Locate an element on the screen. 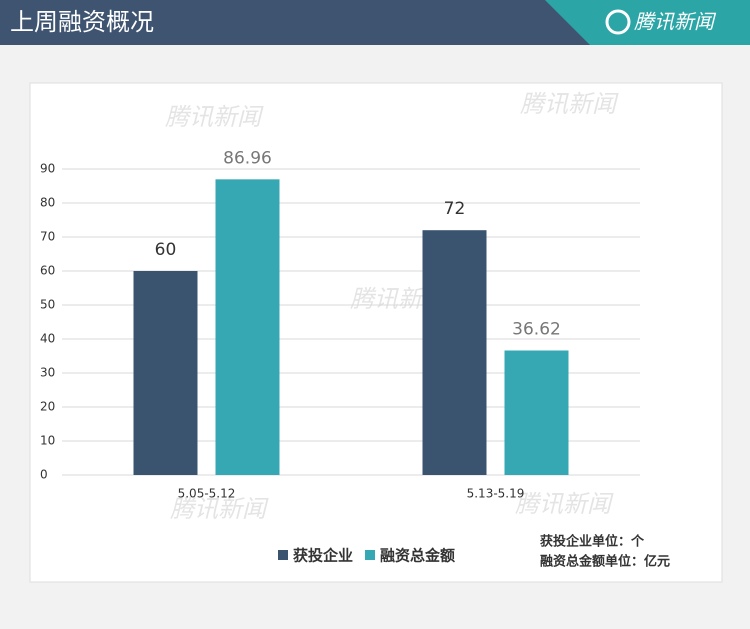 The image size is (750, 629). y-tick-label: 60 is located at coordinates (47, 271).